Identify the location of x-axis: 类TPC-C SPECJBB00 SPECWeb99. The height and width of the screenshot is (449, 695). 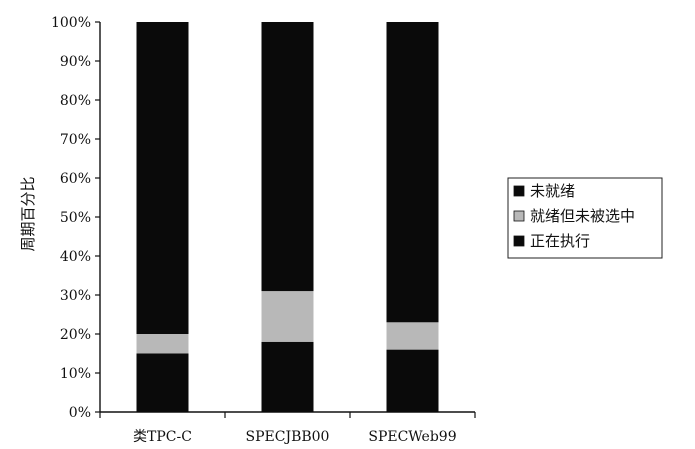
(287, 428).